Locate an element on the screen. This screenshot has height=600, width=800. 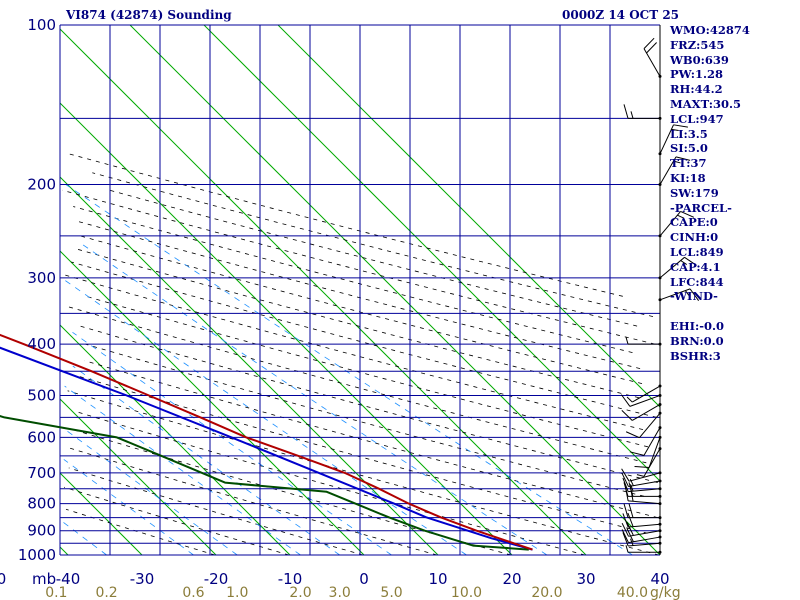
pressure-tick-label: 900 is located at coordinates (41, 531).